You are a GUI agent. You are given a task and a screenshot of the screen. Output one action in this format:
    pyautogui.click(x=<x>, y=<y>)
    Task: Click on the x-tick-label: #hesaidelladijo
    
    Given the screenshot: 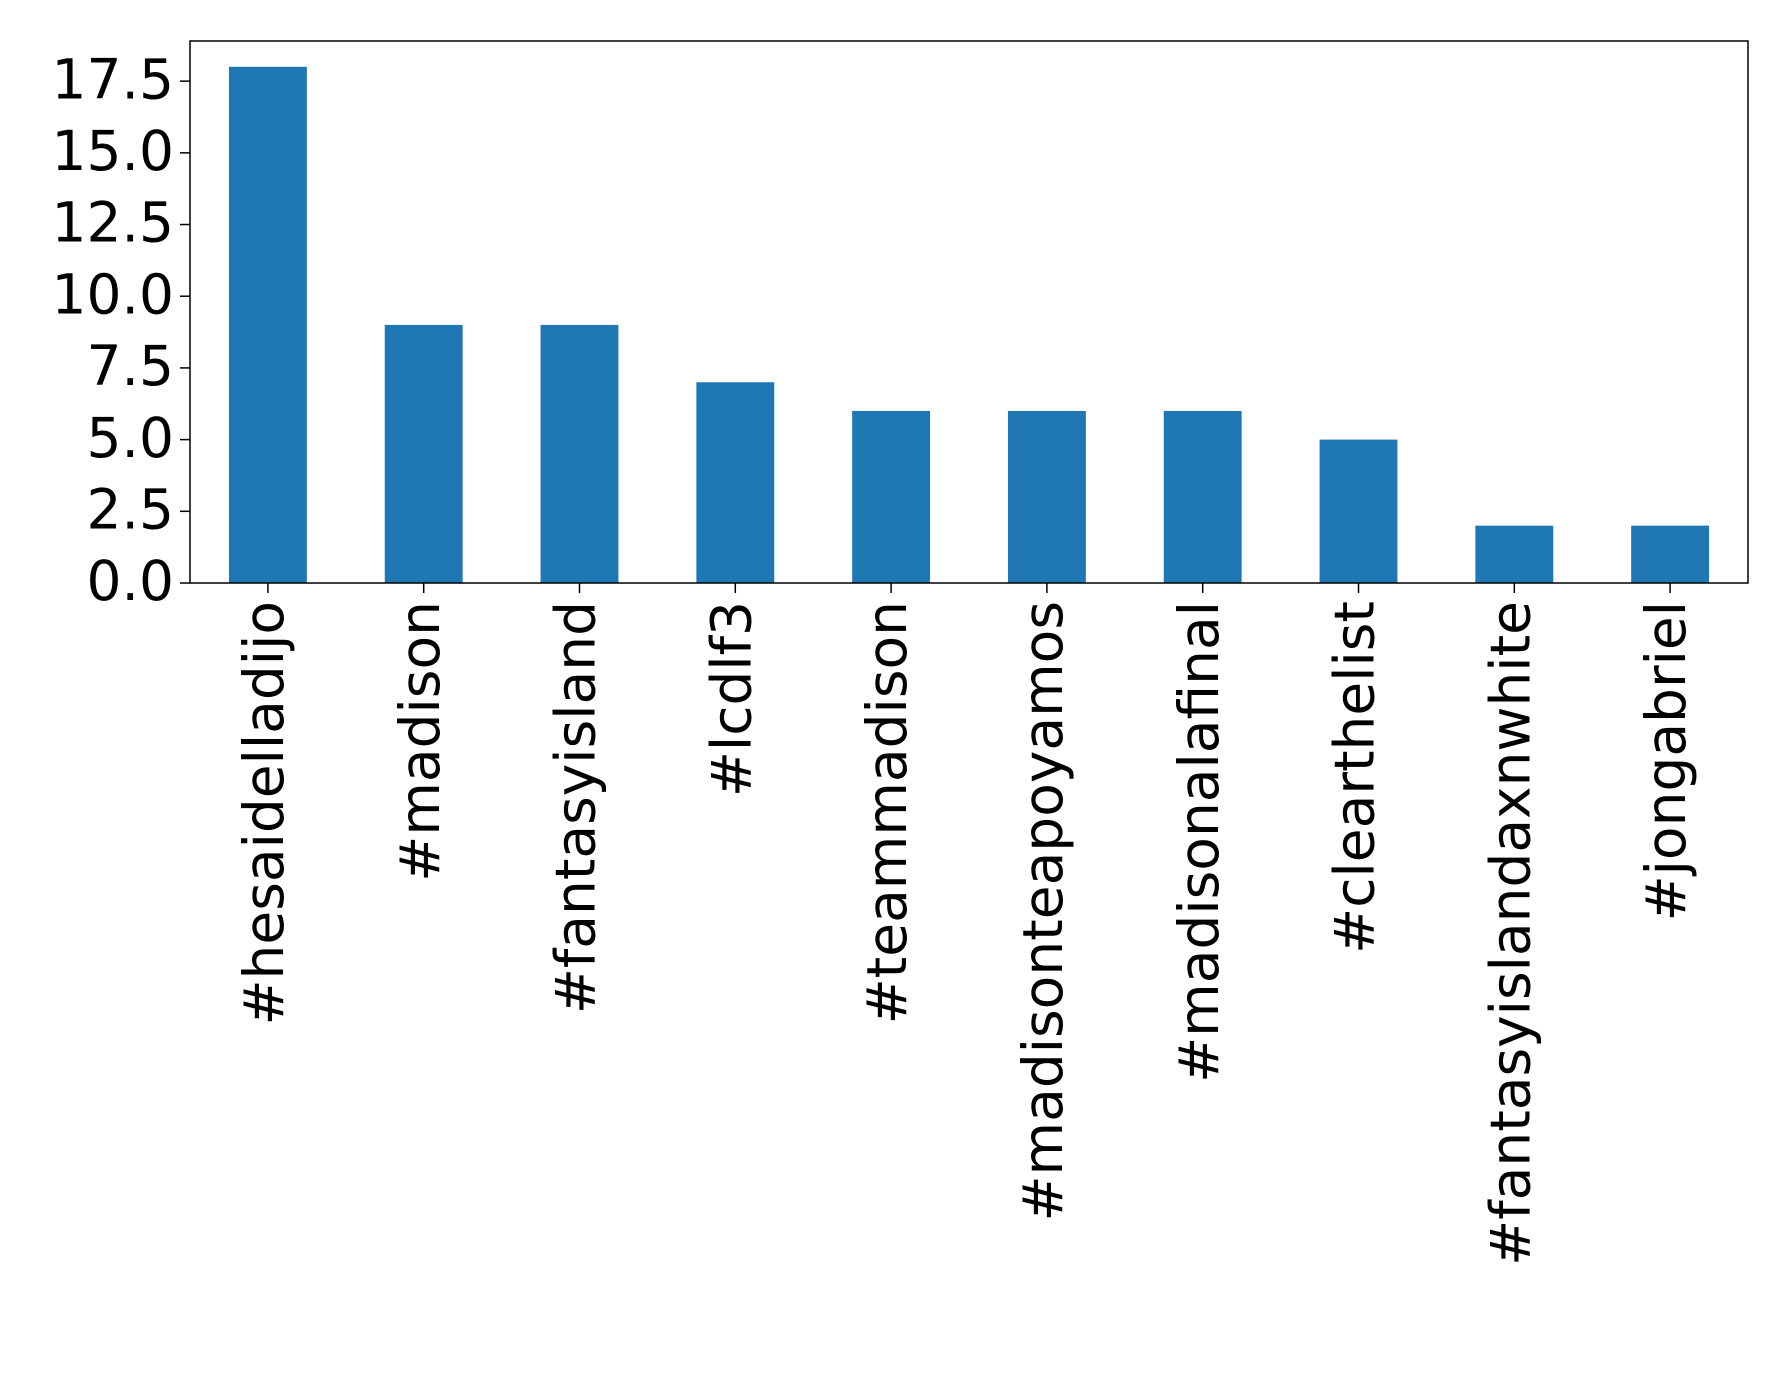 What is the action you would take?
    pyautogui.click(x=264, y=813)
    